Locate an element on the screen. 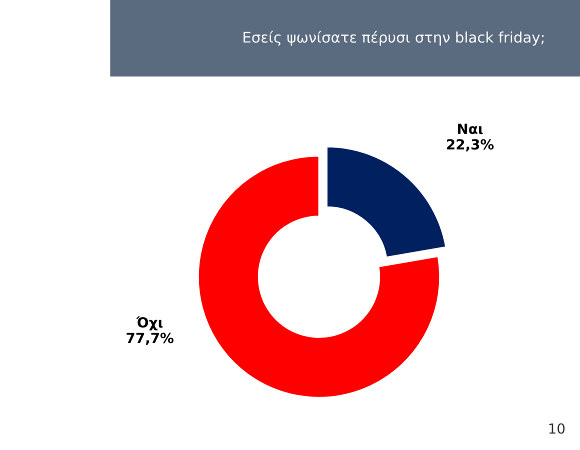 This screenshot has height=450, width=580. data-label: 77,7% is located at coordinates (150, 338).